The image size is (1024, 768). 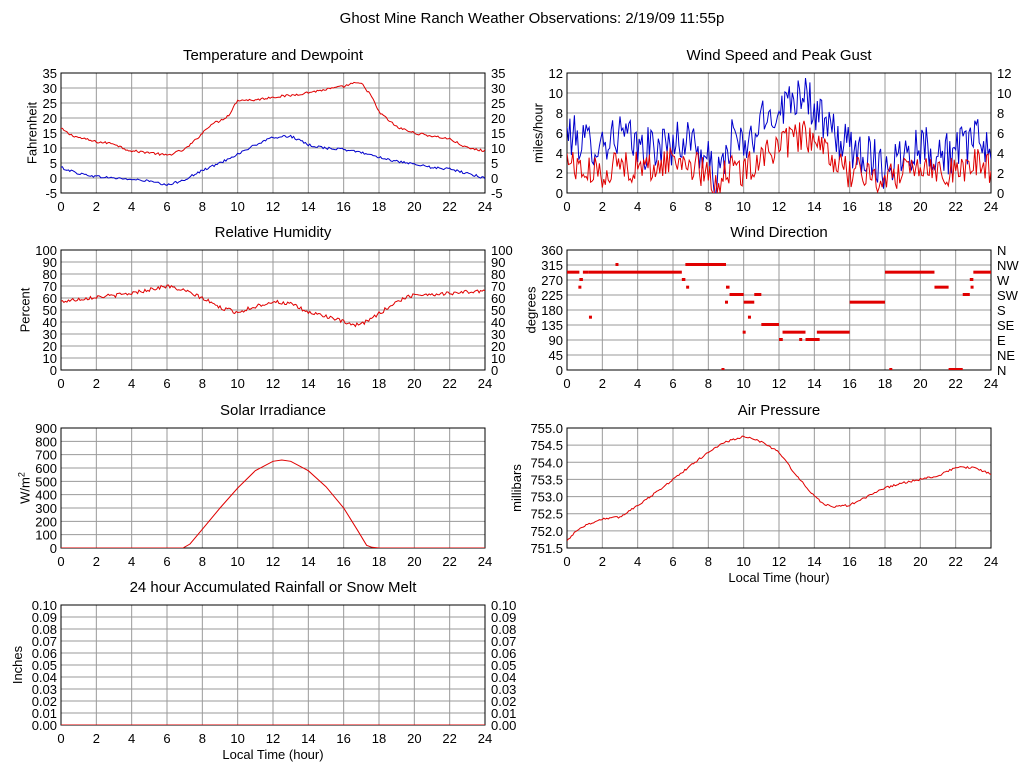 I want to click on y-tick-label-right: 0.05, so click(x=503, y=665).